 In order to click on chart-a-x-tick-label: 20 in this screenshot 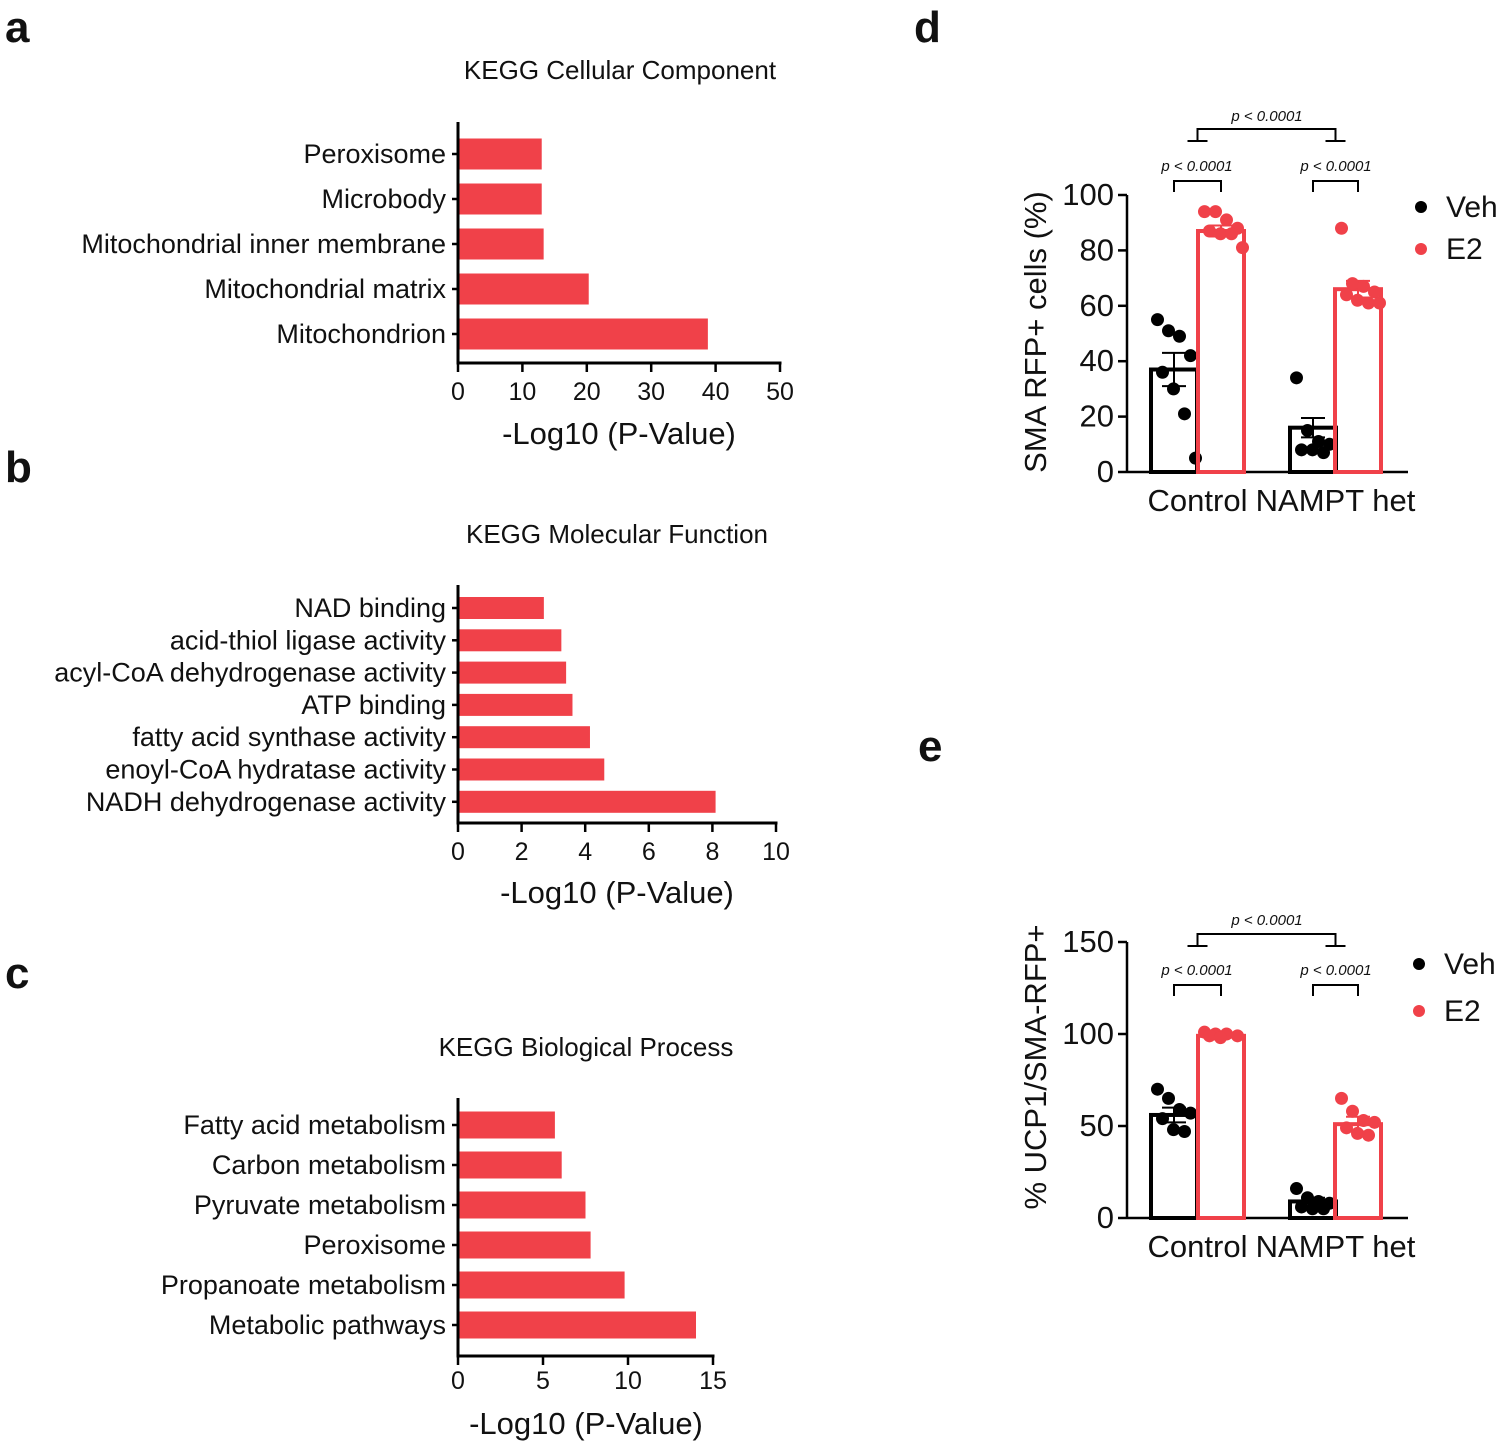, I will do `click(587, 392)`.